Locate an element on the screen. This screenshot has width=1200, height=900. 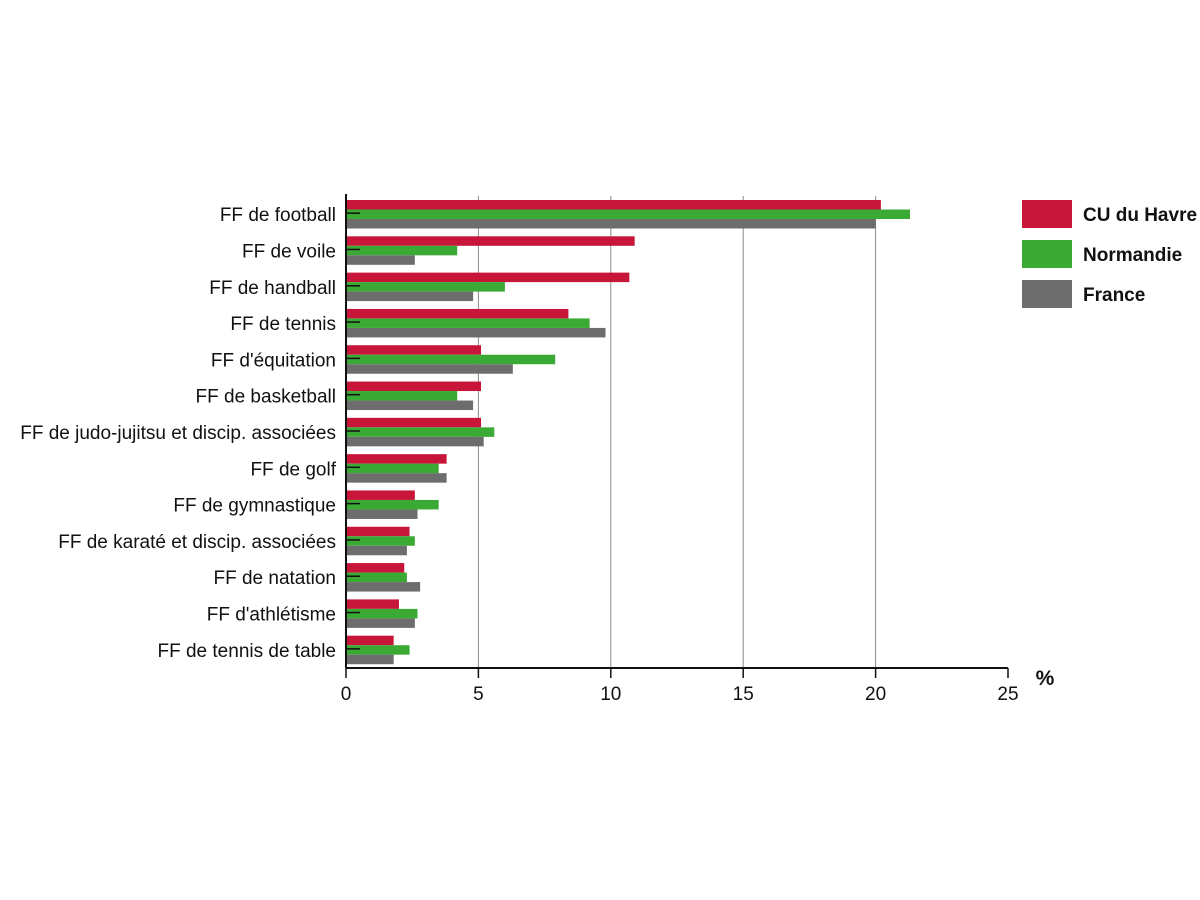
x-tick-label: 5 is located at coordinates (478, 694).